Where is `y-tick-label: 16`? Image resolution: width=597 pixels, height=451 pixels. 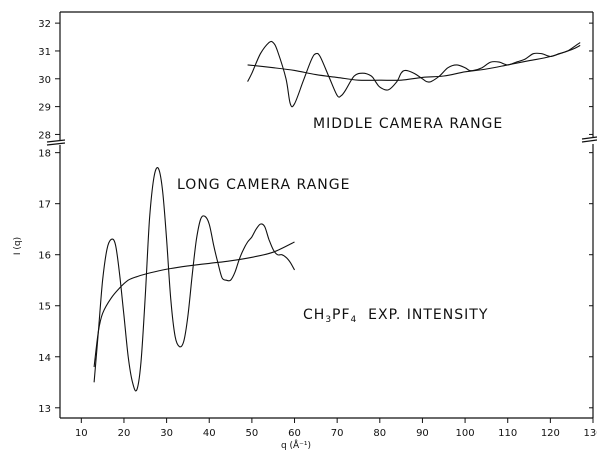 y-tick-label: 16 is located at coordinates (44, 256).